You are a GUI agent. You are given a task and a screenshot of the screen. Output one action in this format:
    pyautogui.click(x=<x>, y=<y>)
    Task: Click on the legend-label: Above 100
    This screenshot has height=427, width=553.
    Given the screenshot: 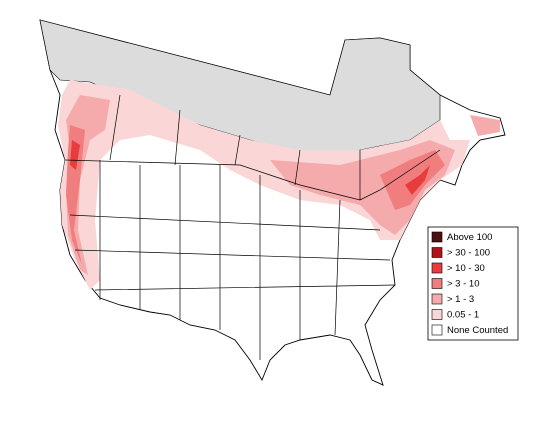 What is the action you would take?
    pyautogui.click(x=469, y=237)
    